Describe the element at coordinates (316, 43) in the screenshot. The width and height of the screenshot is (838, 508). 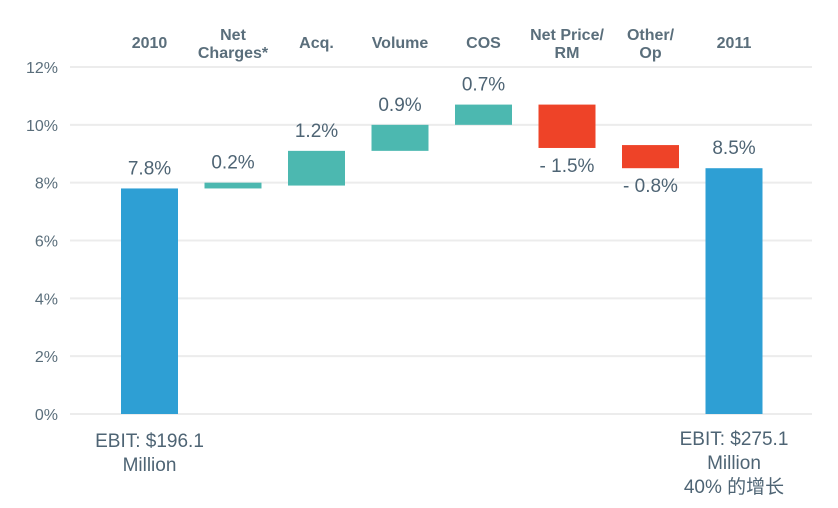
I see `category-label: Acq.` at that location.